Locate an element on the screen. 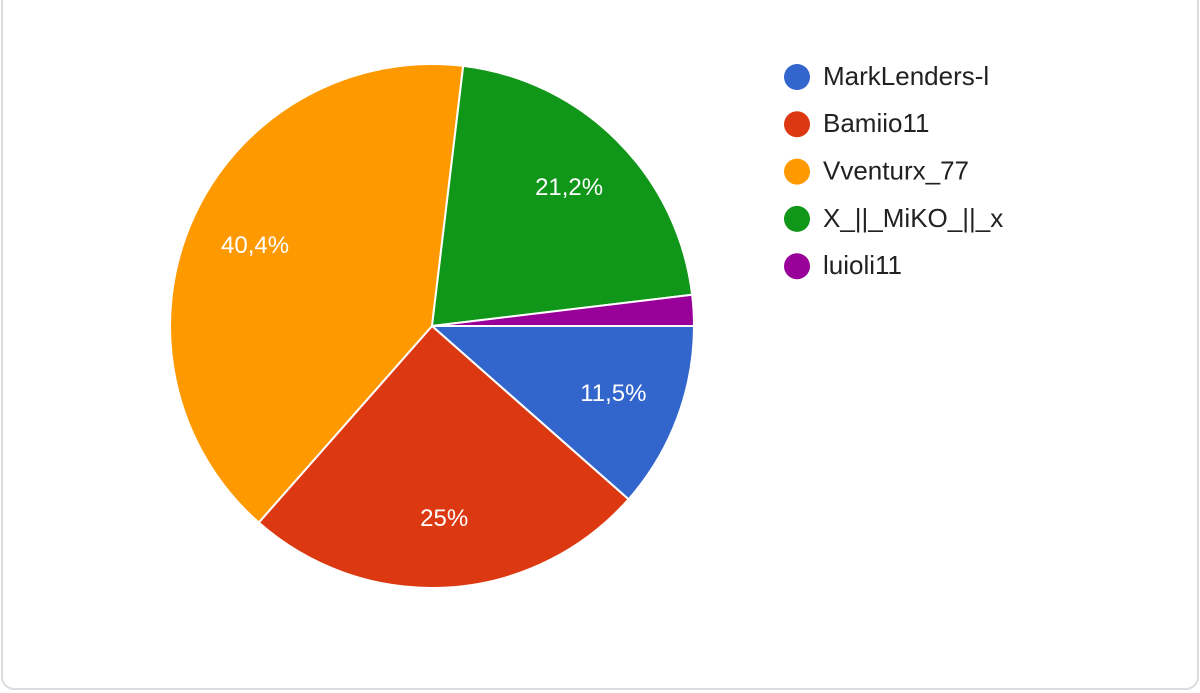  legend-label: luioli11 is located at coordinates (862, 265).